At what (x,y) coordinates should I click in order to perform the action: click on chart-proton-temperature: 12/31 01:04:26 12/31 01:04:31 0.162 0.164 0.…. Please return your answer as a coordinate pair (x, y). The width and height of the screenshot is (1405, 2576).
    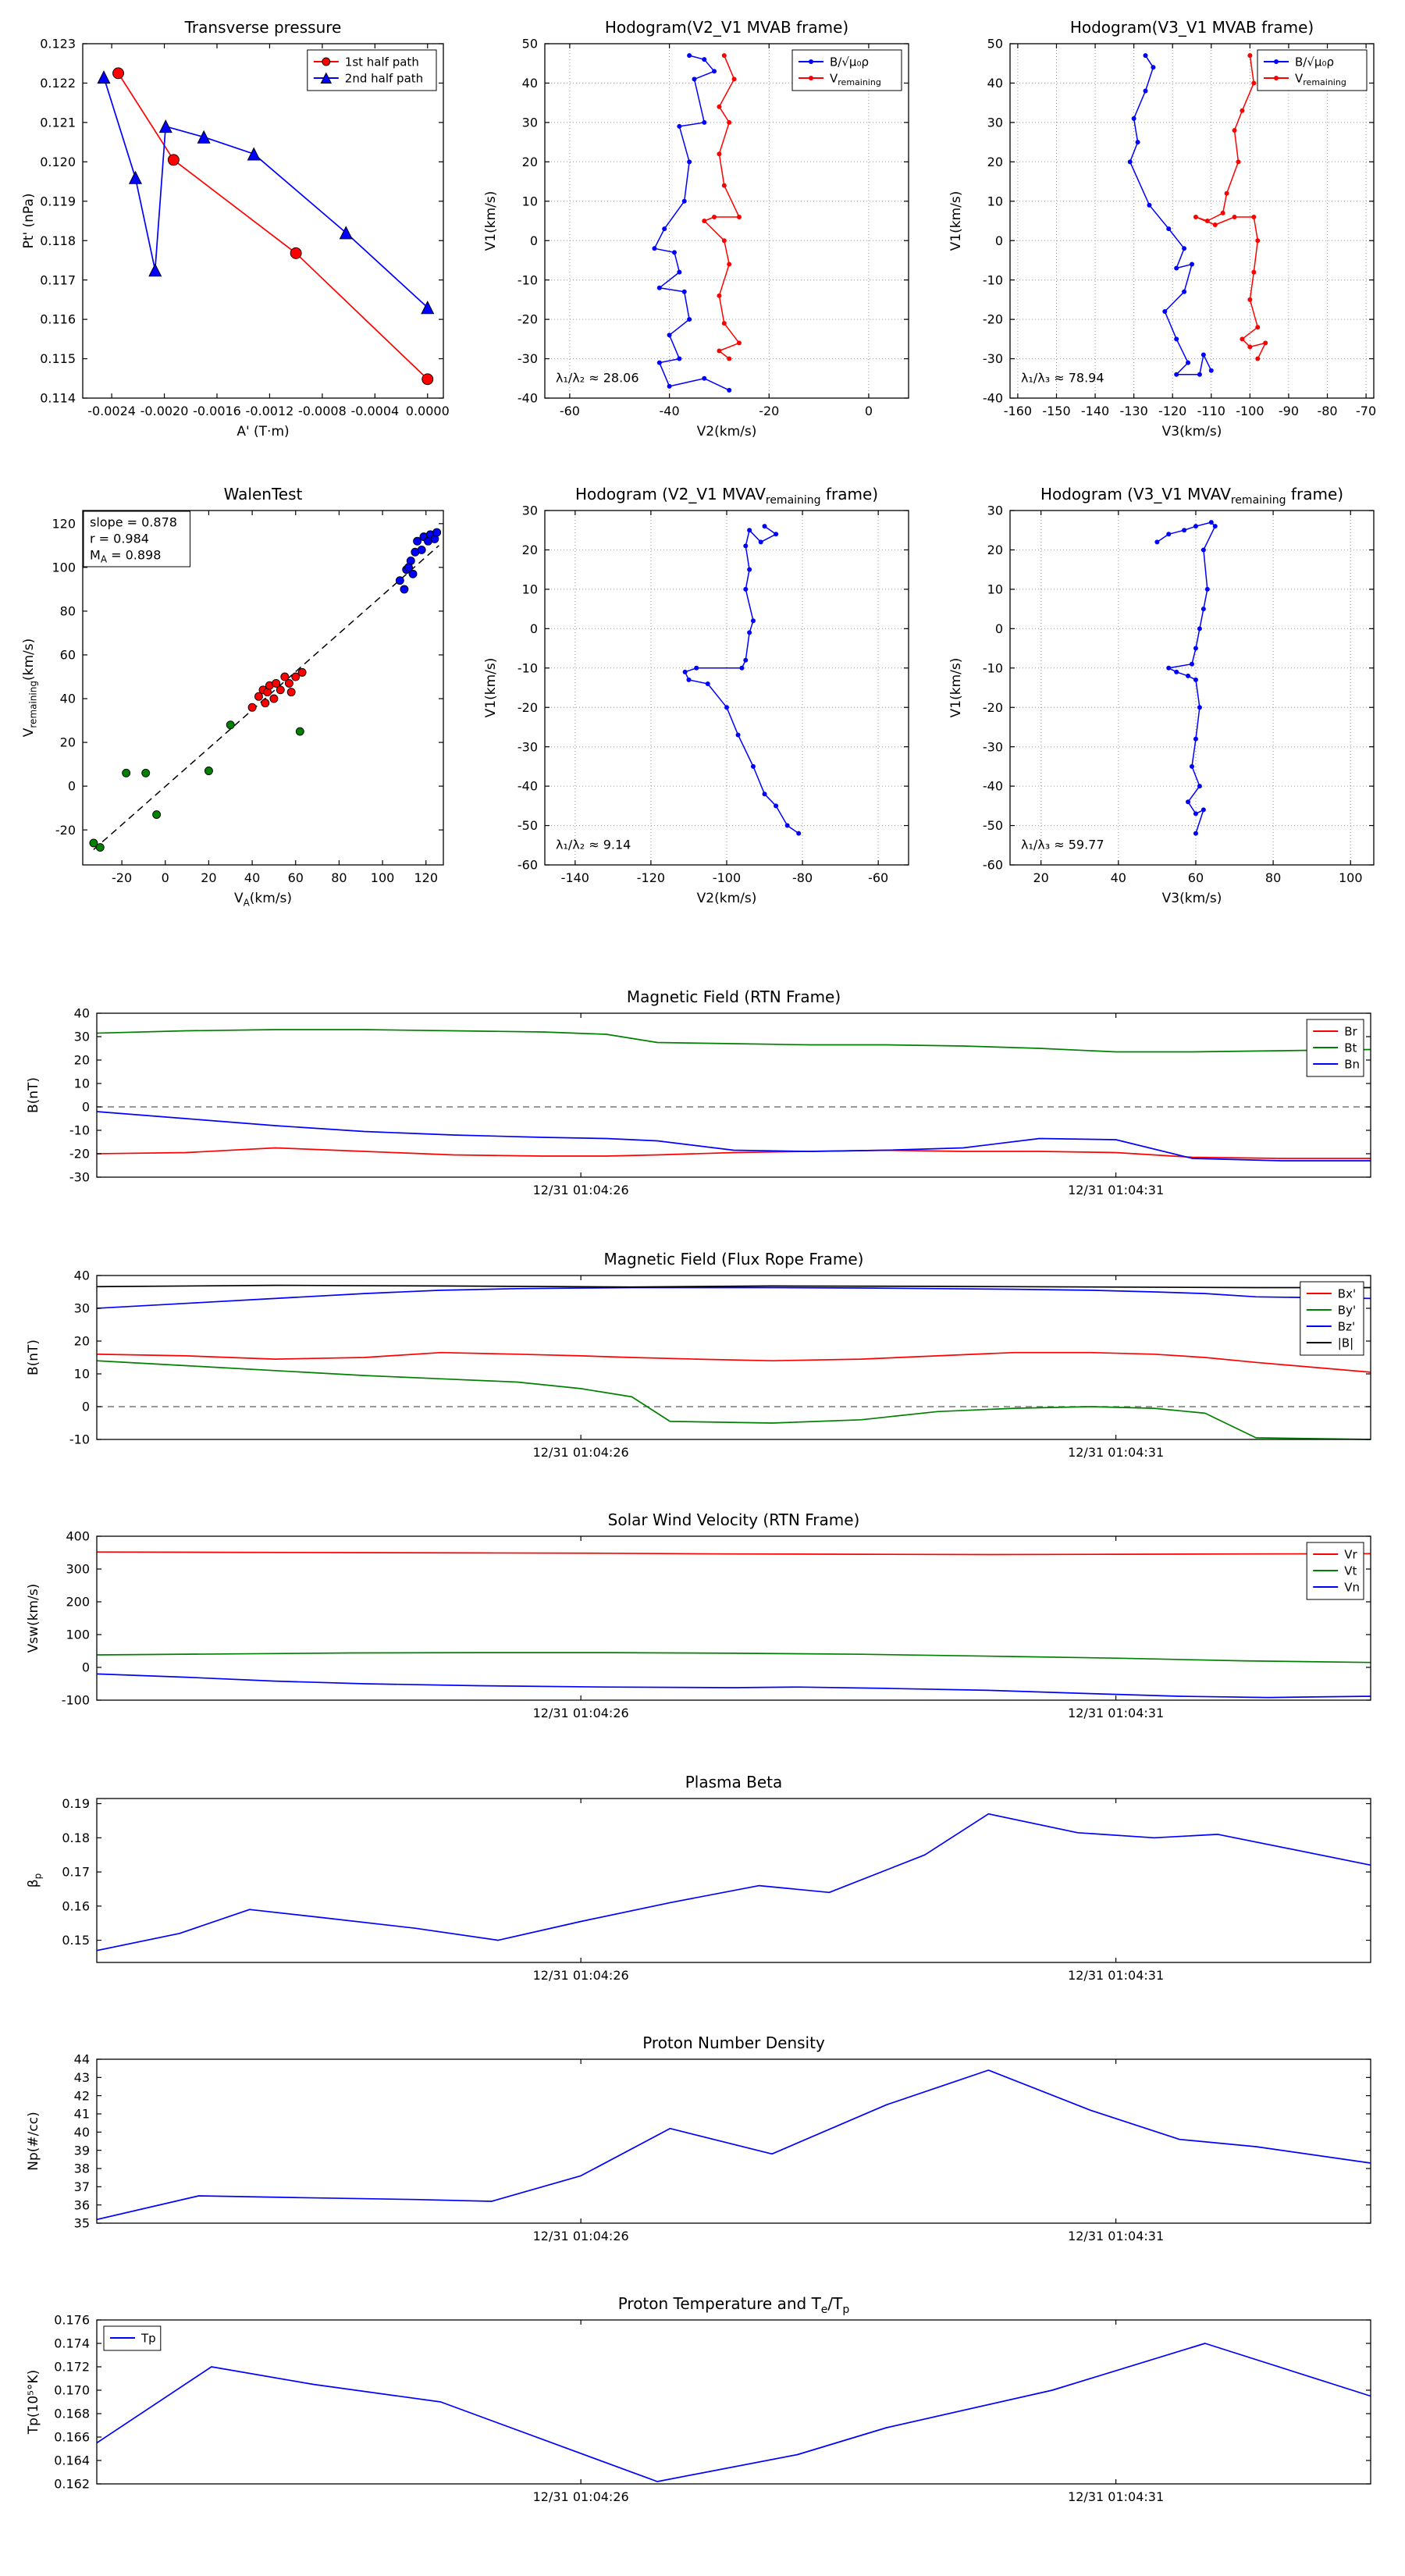
    Looking at the image, I should click on (703, 2404).